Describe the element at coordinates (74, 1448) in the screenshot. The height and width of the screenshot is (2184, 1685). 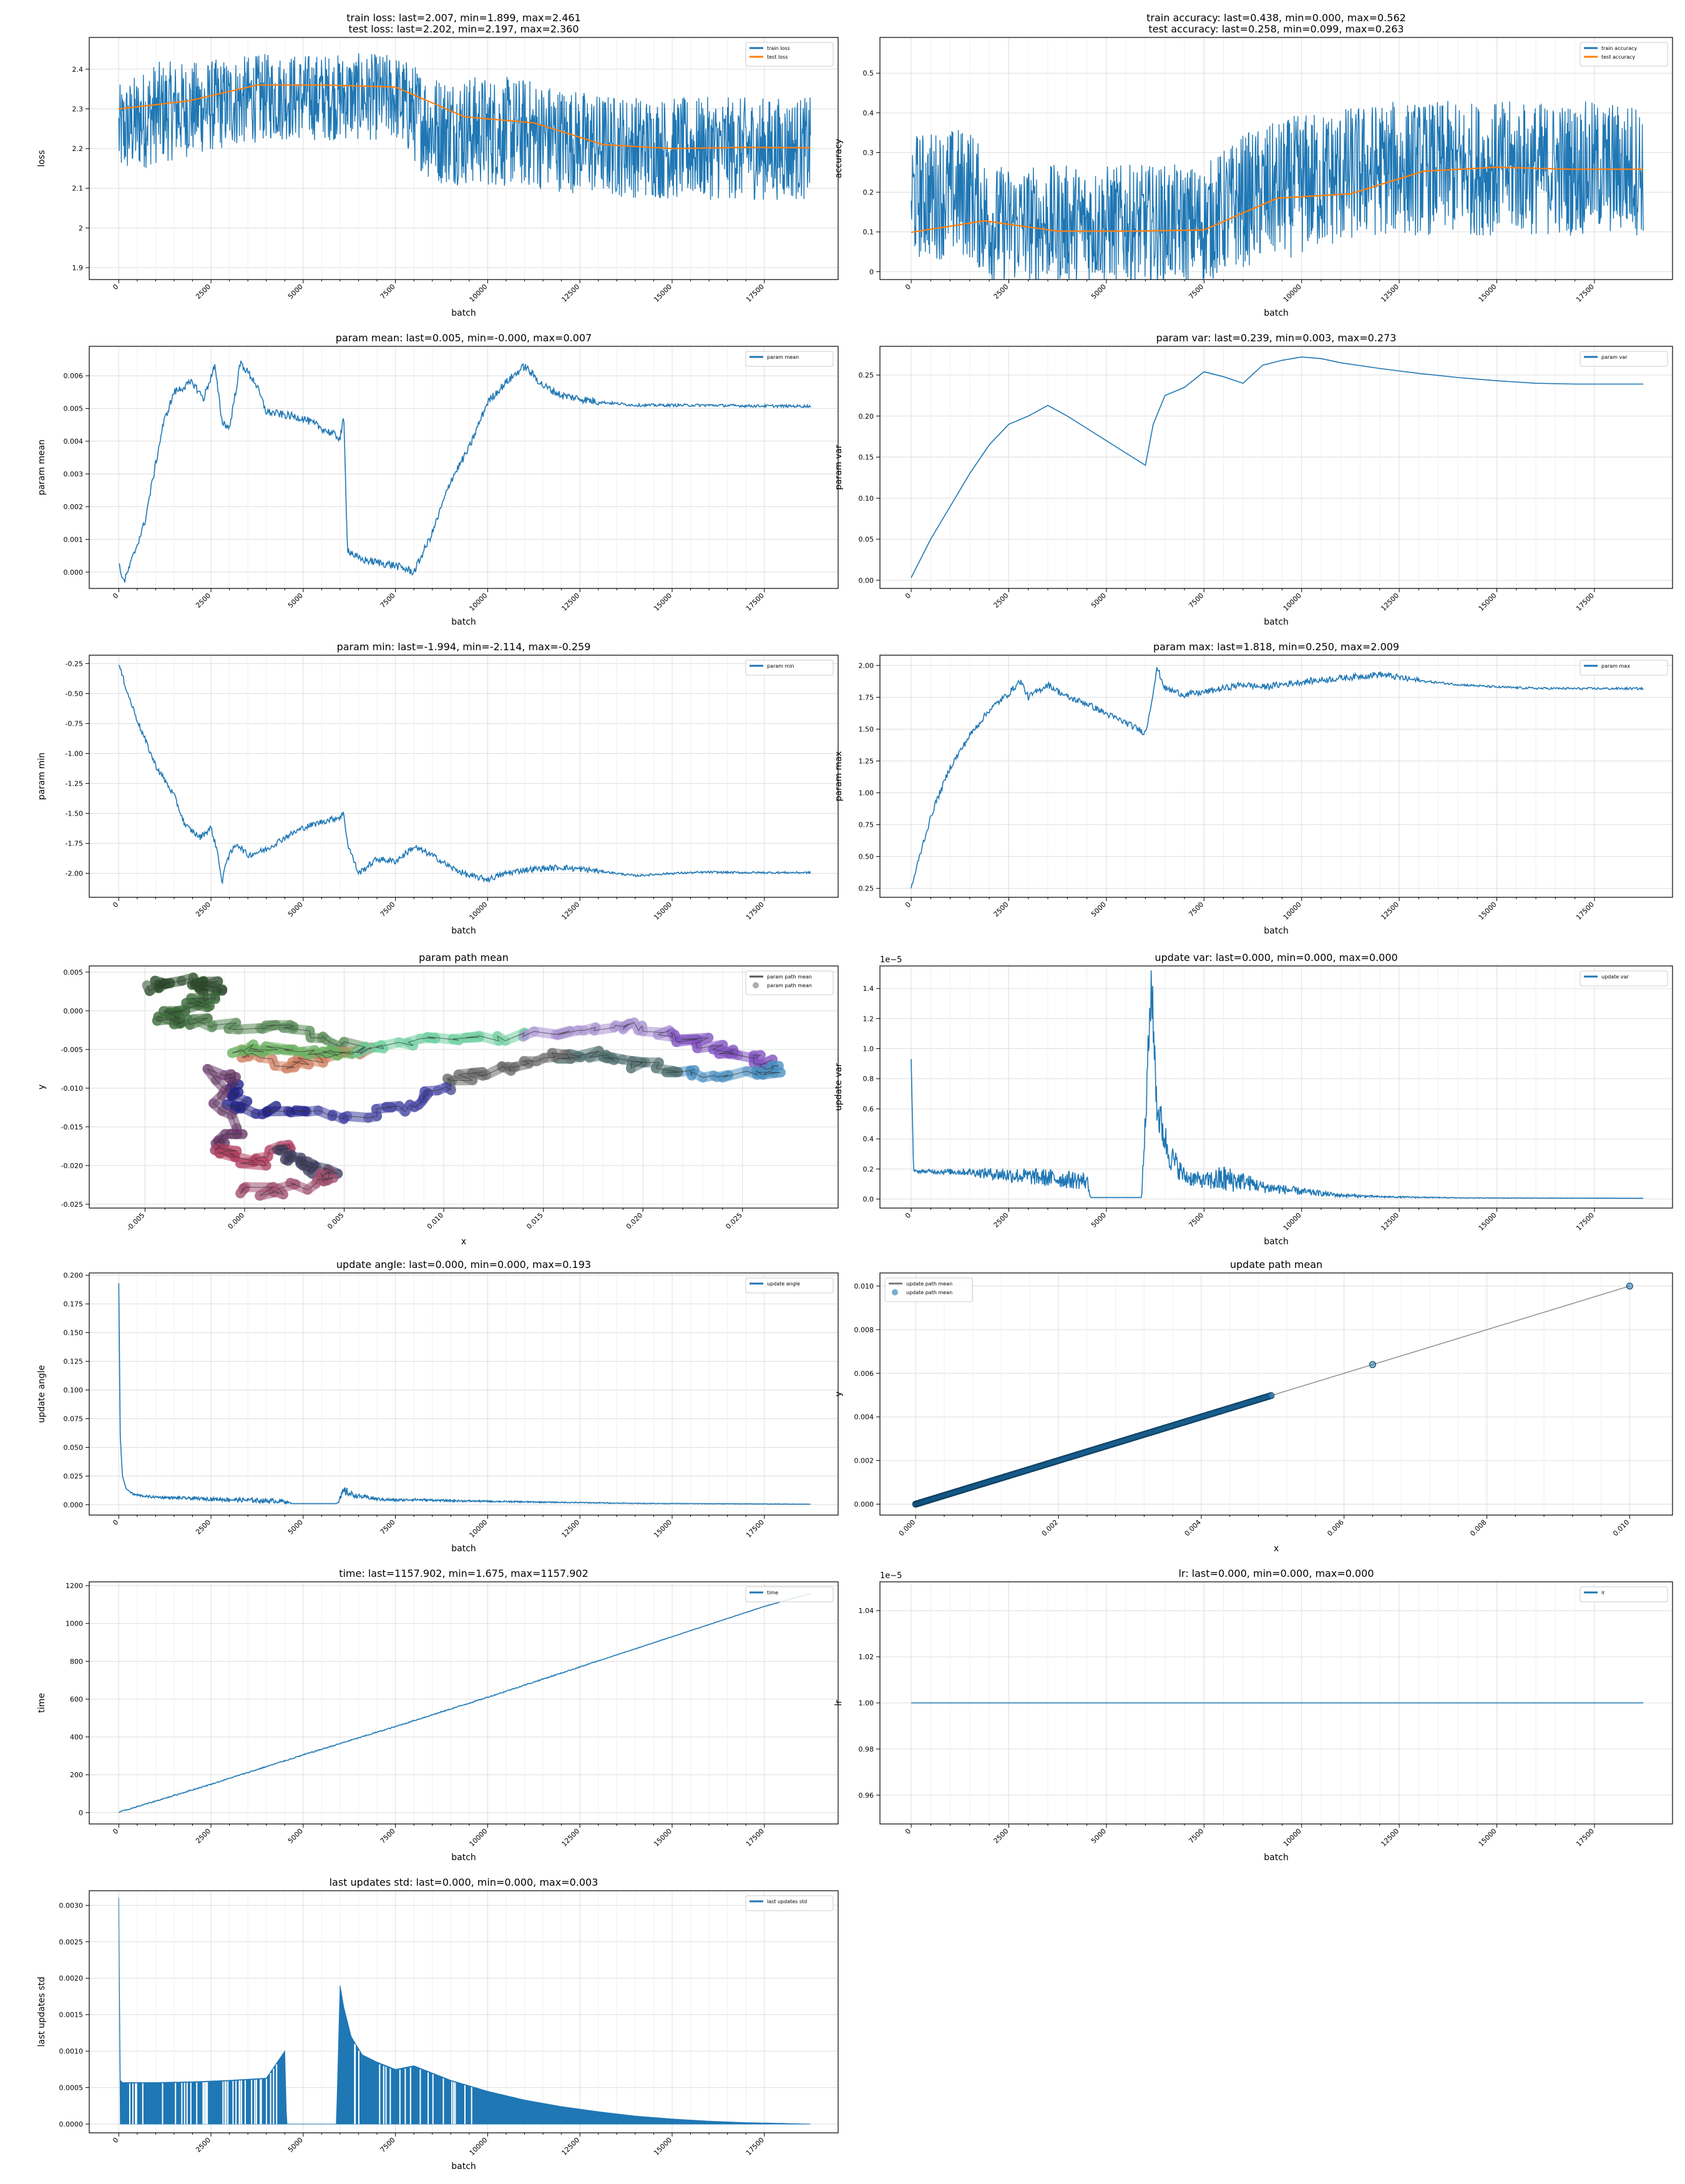
I see `y-tick-label: 0.050` at that location.